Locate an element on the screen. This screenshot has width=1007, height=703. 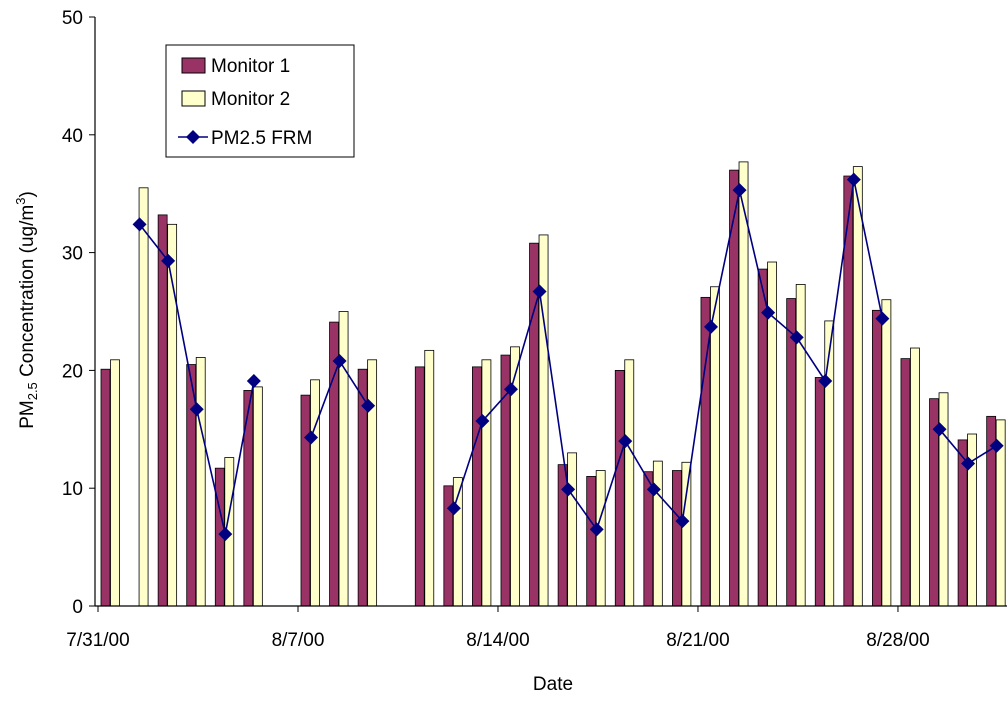
x-axis-label: Date is located at coordinates (553, 684).